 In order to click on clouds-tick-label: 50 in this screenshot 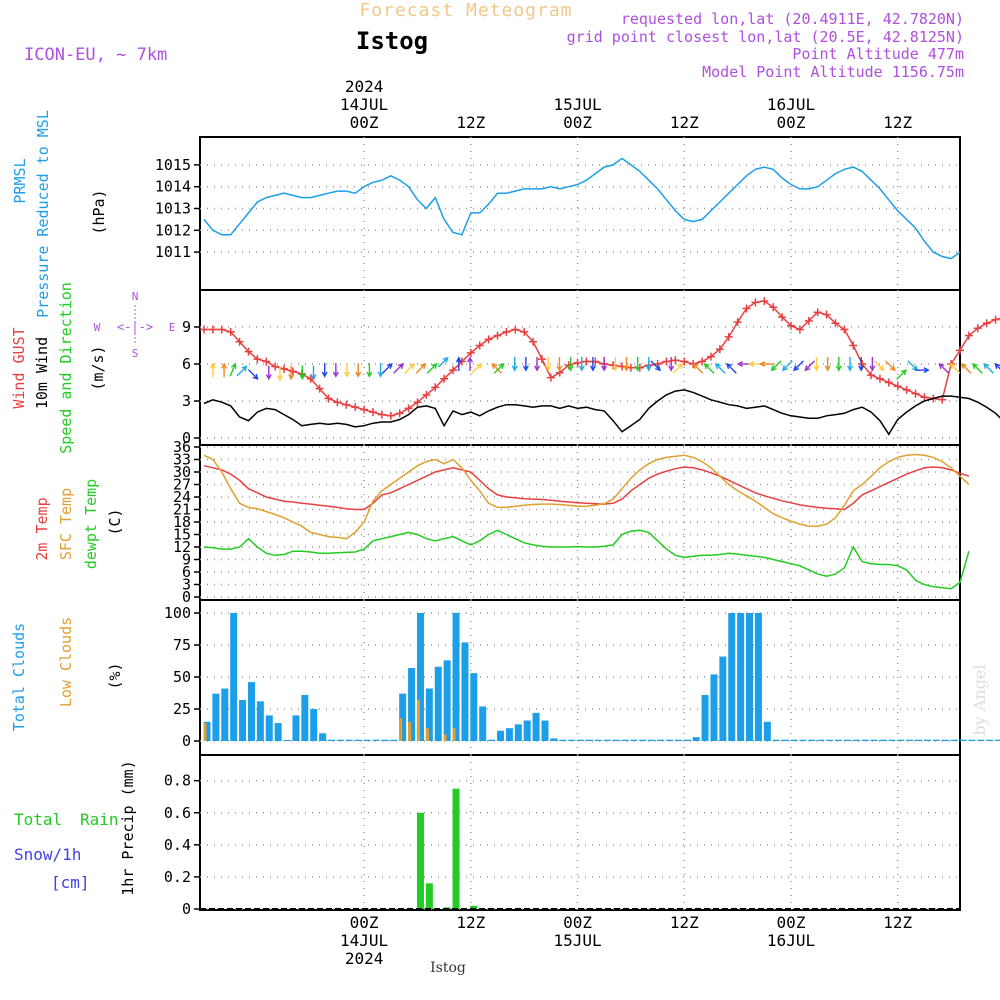, I will do `click(182, 677)`.